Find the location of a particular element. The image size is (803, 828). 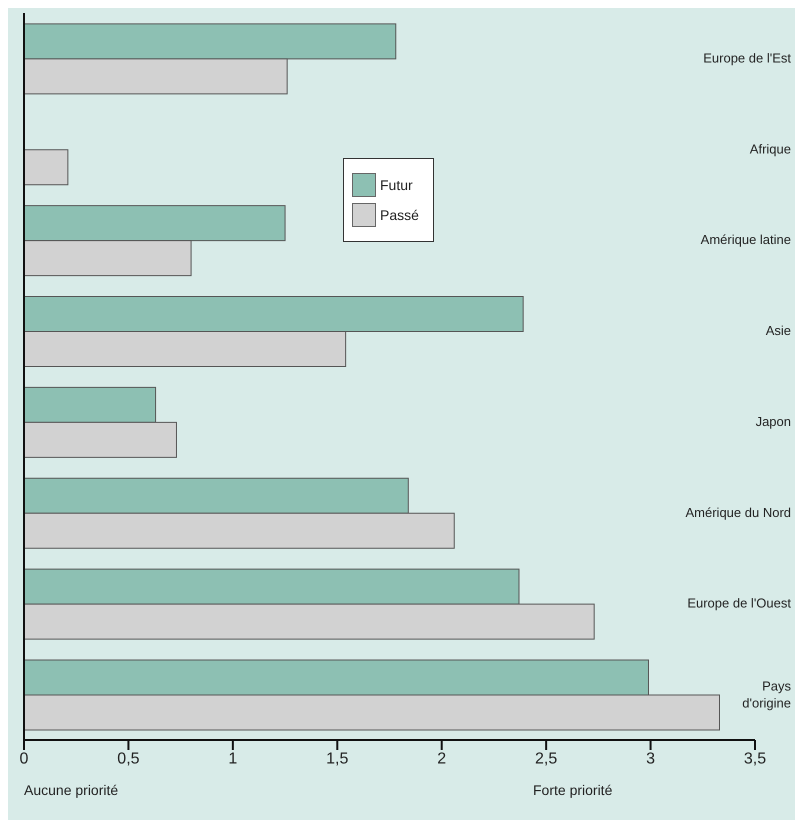

x-tick-label: 0,5 is located at coordinates (128, 759).